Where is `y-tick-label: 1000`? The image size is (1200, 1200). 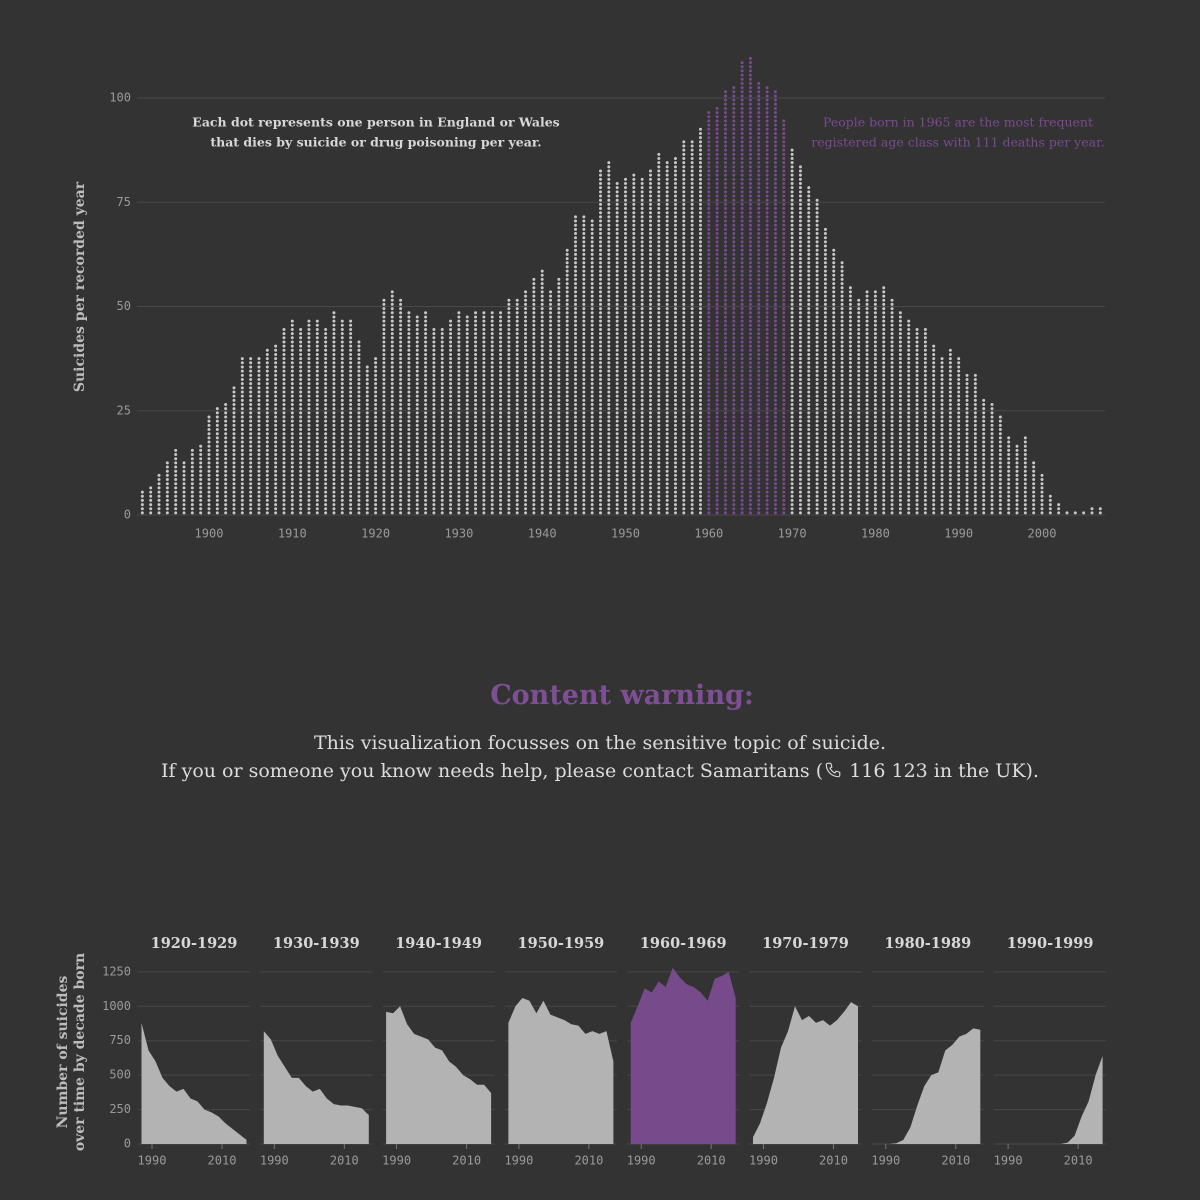 y-tick-label: 1000 is located at coordinates (116, 1006).